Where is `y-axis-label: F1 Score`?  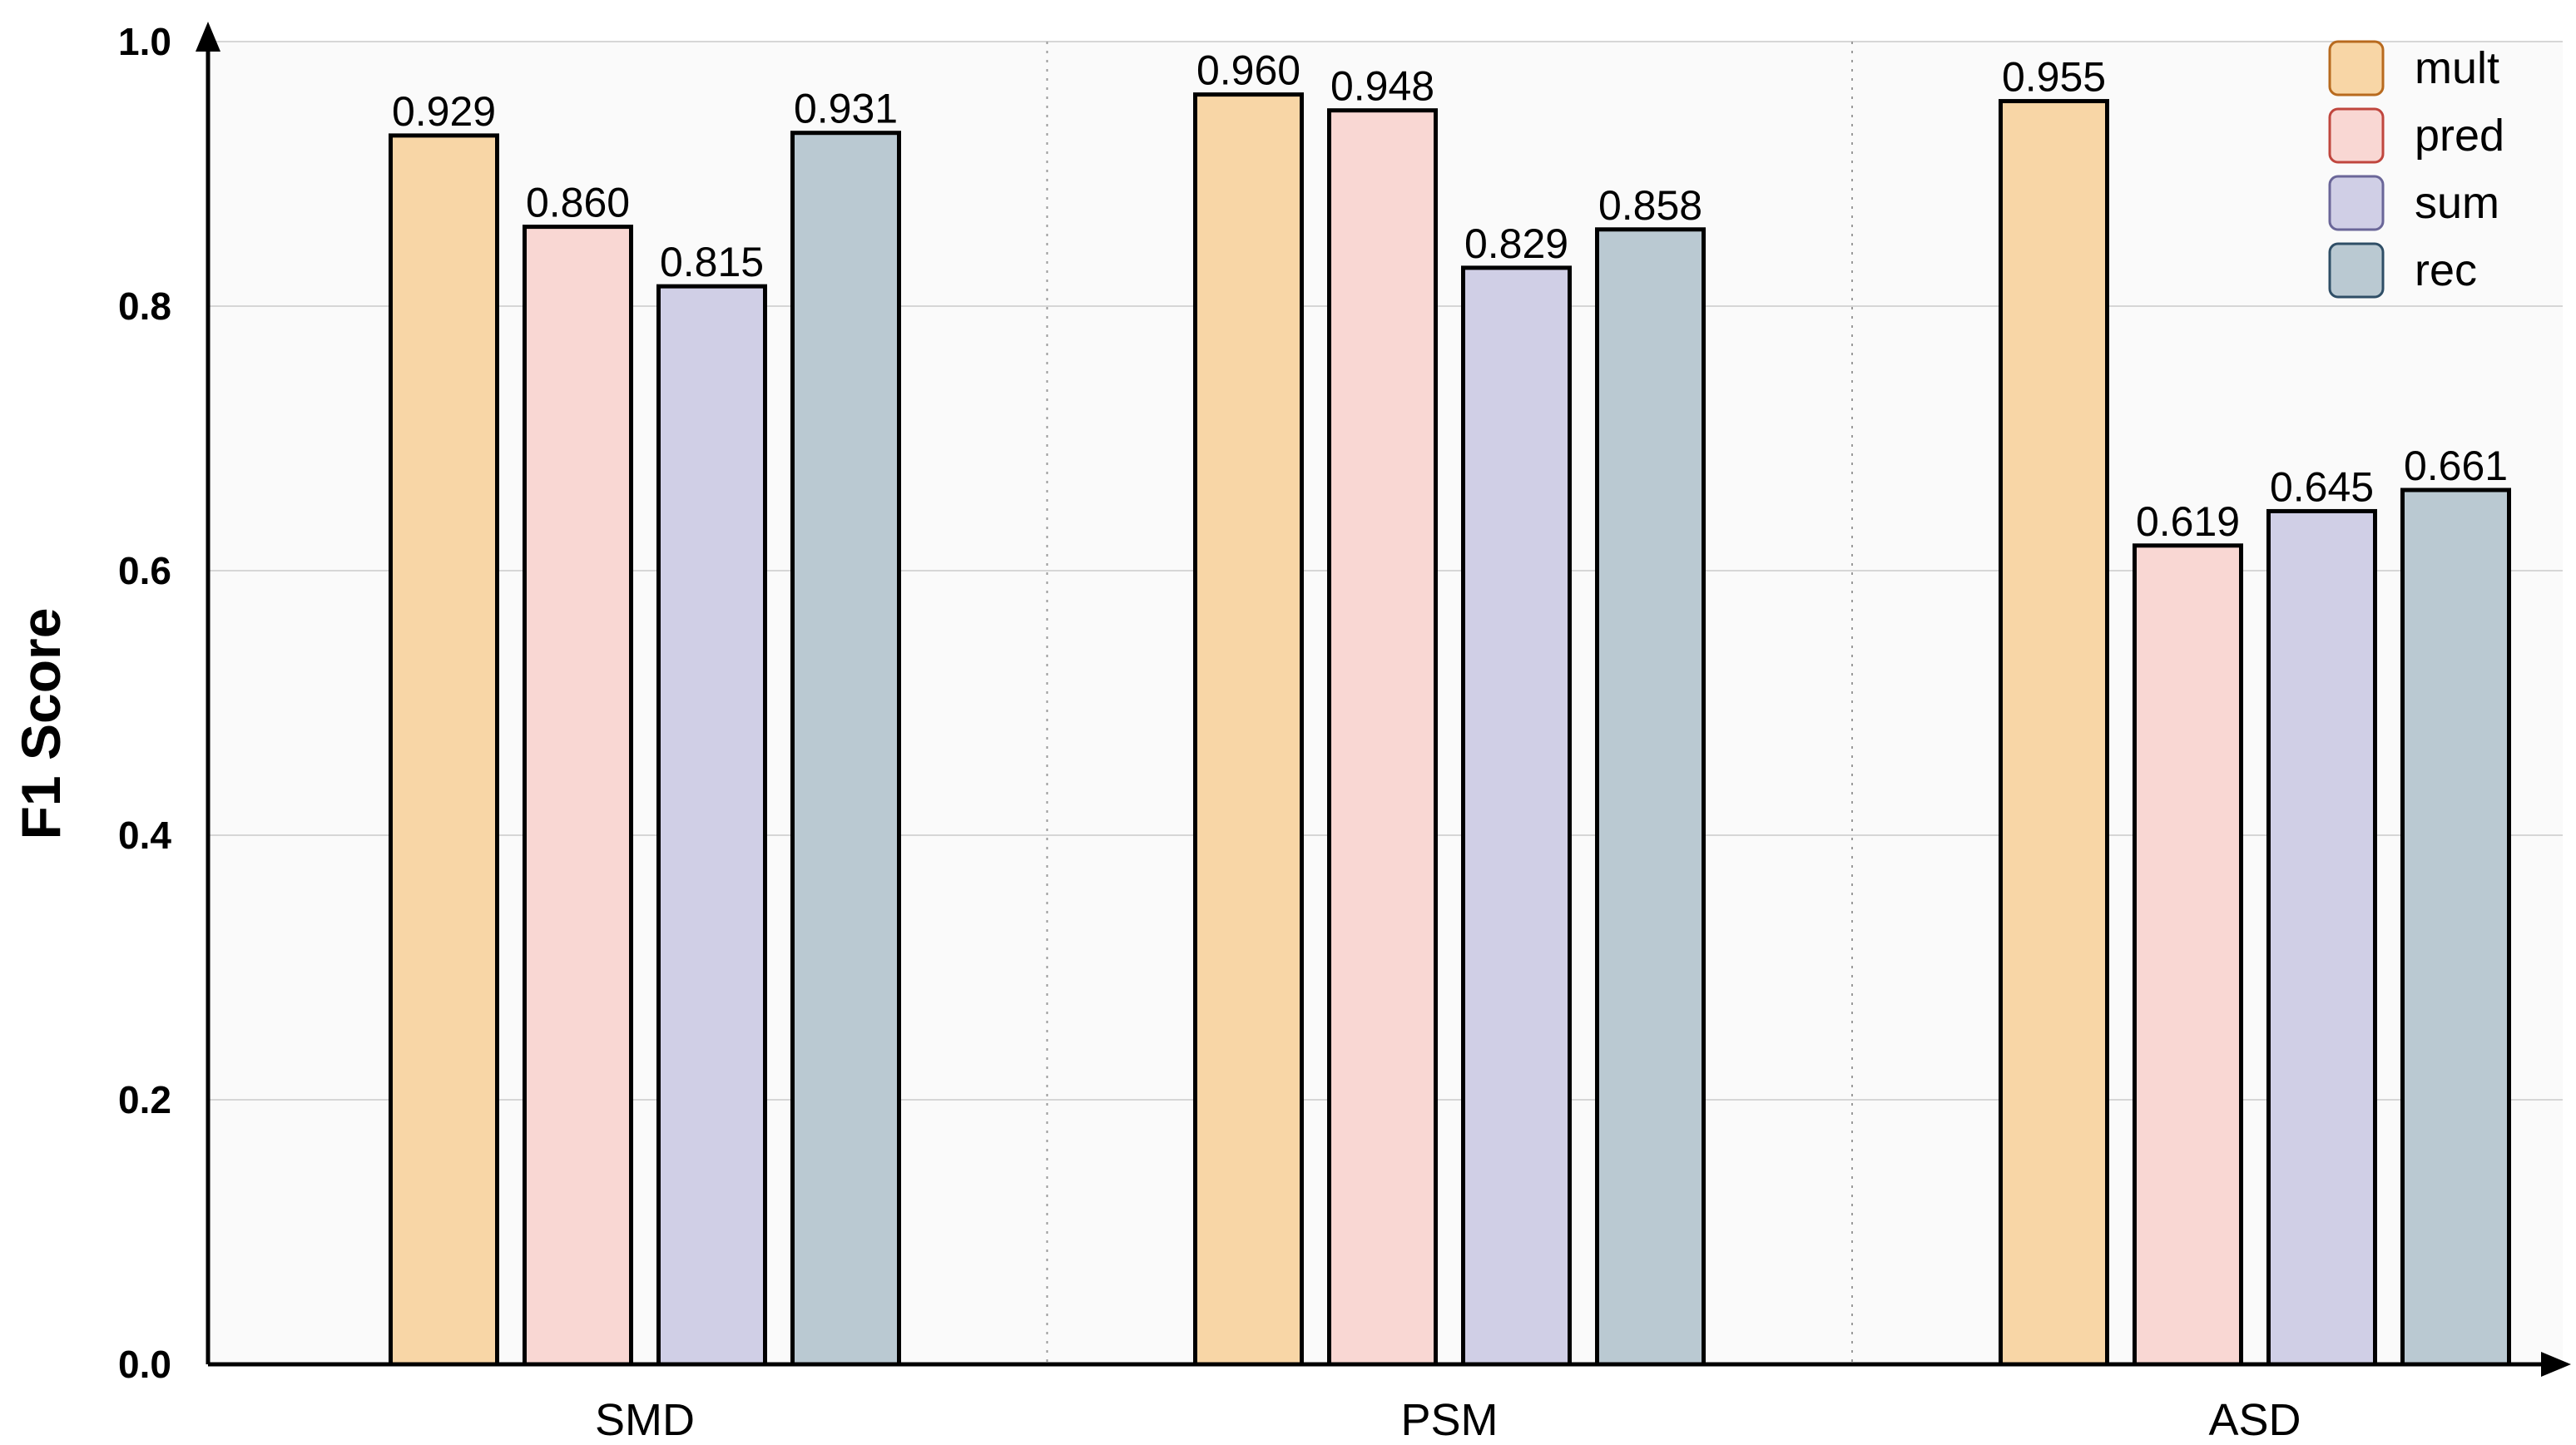 y-axis-label: F1 Score is located at coordinates (41, 724).